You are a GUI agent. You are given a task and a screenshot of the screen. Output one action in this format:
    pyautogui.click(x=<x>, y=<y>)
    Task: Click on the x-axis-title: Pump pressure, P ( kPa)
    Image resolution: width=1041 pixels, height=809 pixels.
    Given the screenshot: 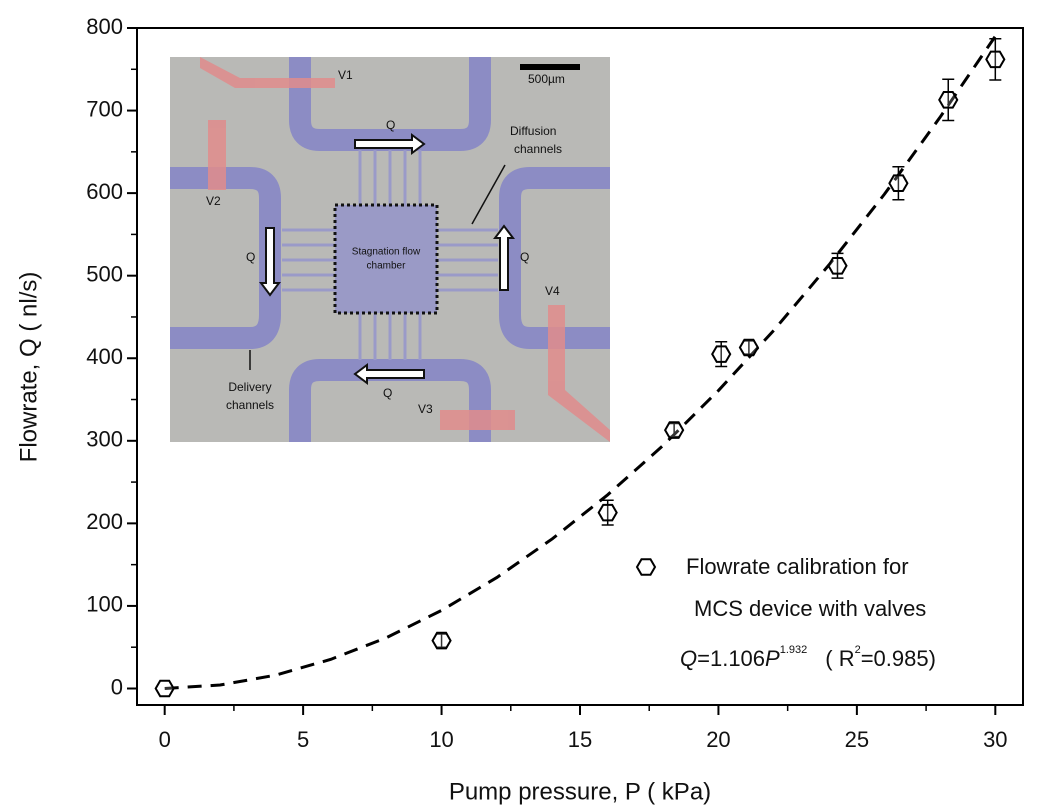 What is the action you would take?
    pyautogui.click(x=580, y=791)
    